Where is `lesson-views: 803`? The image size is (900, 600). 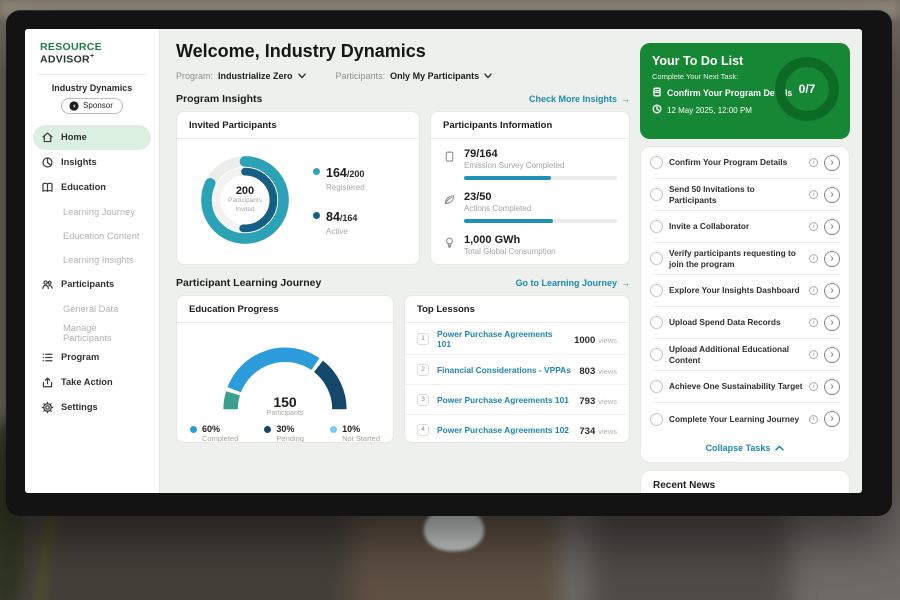
lesson-views: 803 is located at coordinates (587, 371).